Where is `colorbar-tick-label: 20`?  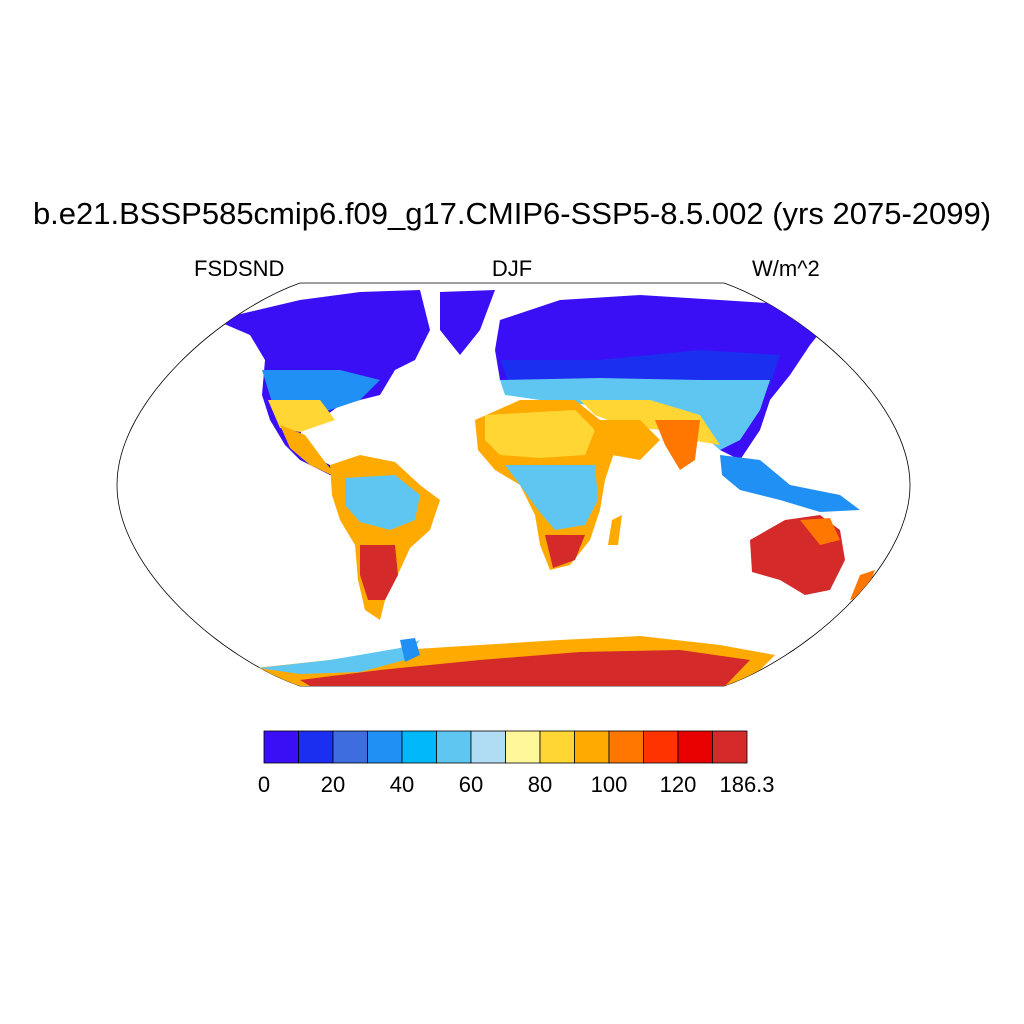
colorbar-tick-label: 20 is located at coordinates (333, 784).